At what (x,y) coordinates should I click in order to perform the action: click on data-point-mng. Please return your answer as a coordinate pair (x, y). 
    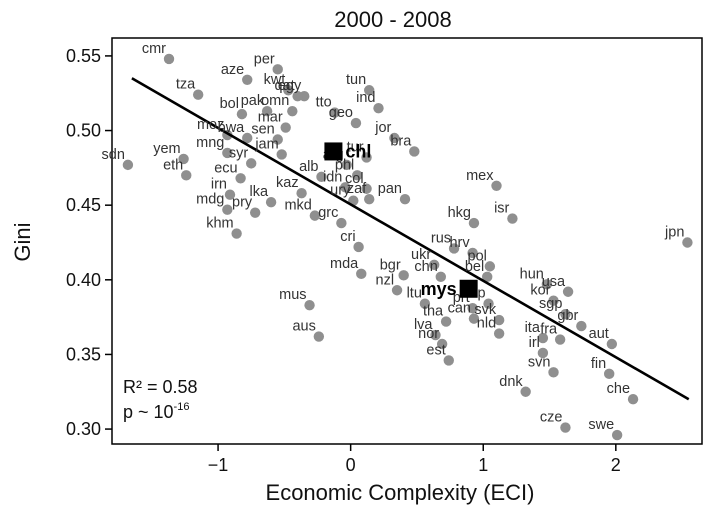
    Looking at the image, I should click on (227, 153).